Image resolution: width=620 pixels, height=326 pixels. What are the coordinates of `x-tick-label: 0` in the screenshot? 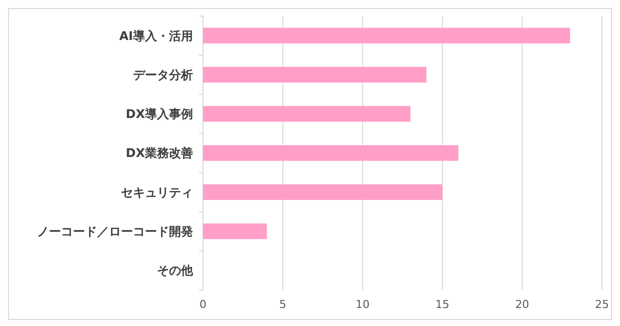 It's located at (203, 304).